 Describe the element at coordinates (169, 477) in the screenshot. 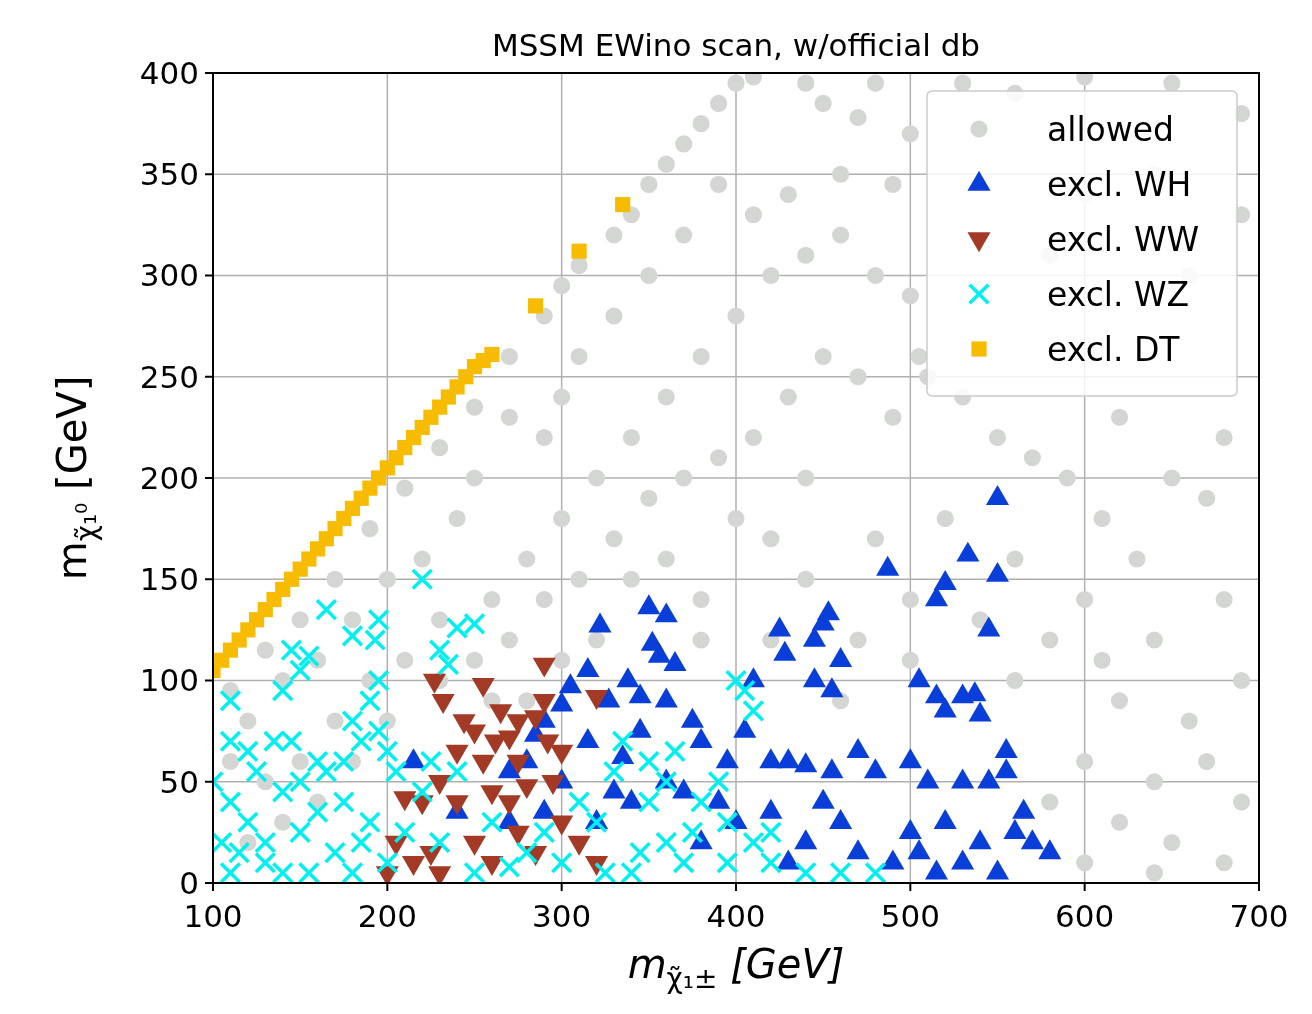

I see `y-tick-label: 200` at that location.